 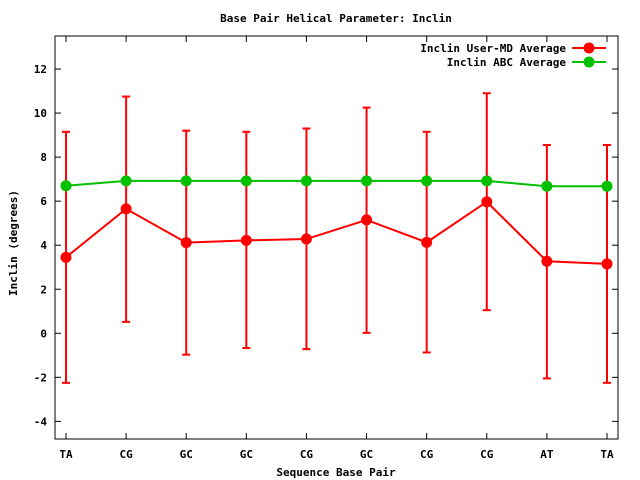 What do you see at coordinates (43, 333) in the screenshot?
I see `y-tick-label: 0` at bounding box center [43, 333].